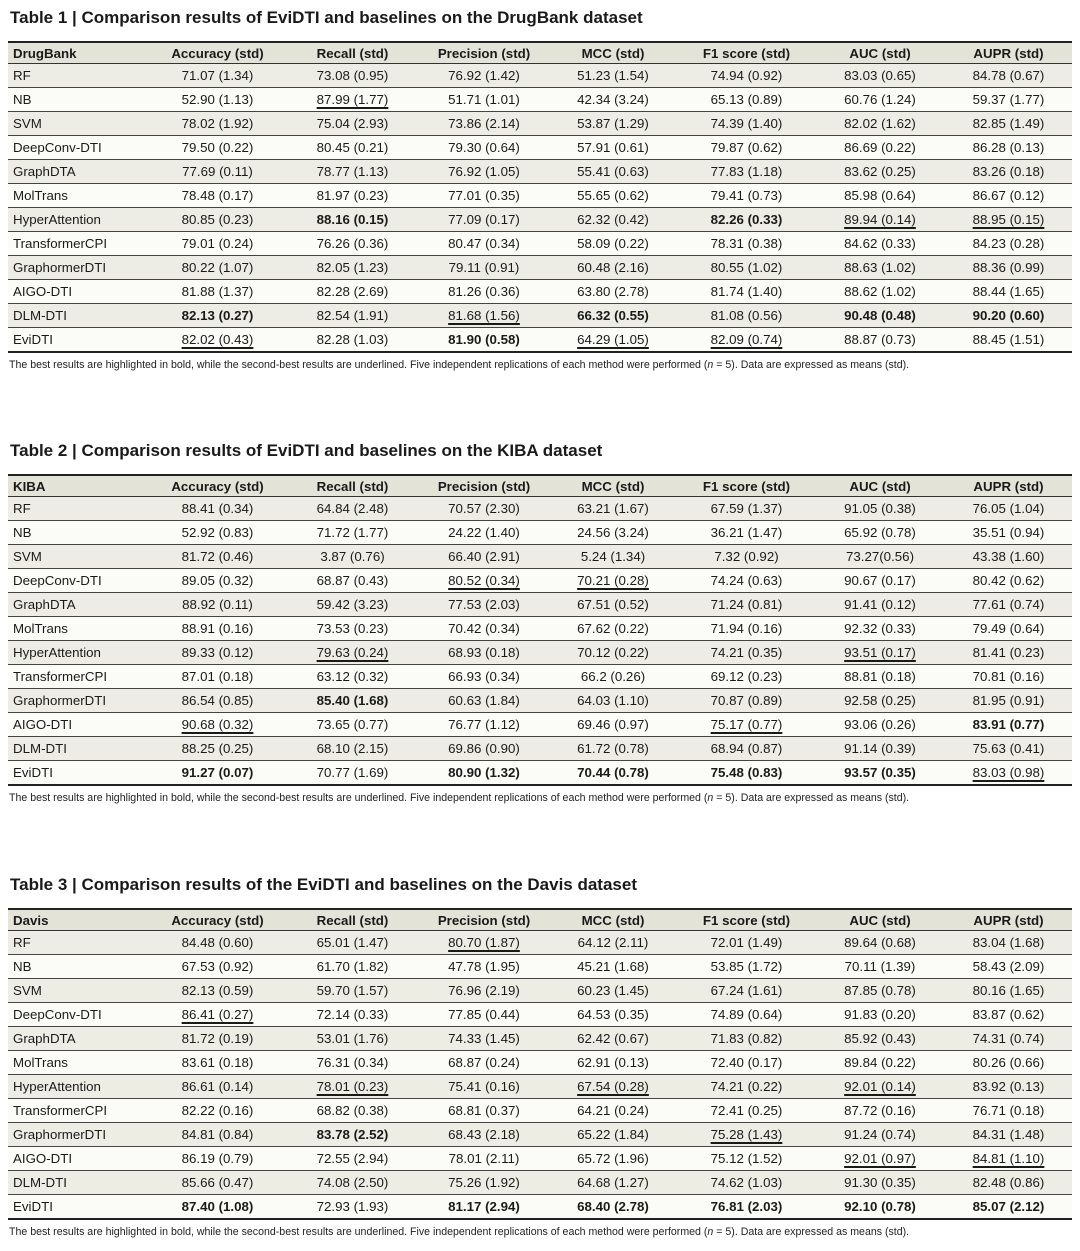 The width and height of the screenshot is (1080, 1251). Describe the element at coordinates (352, 99) in the screenshot. I see `table-cell: 87.99 (1.77)` at that location.